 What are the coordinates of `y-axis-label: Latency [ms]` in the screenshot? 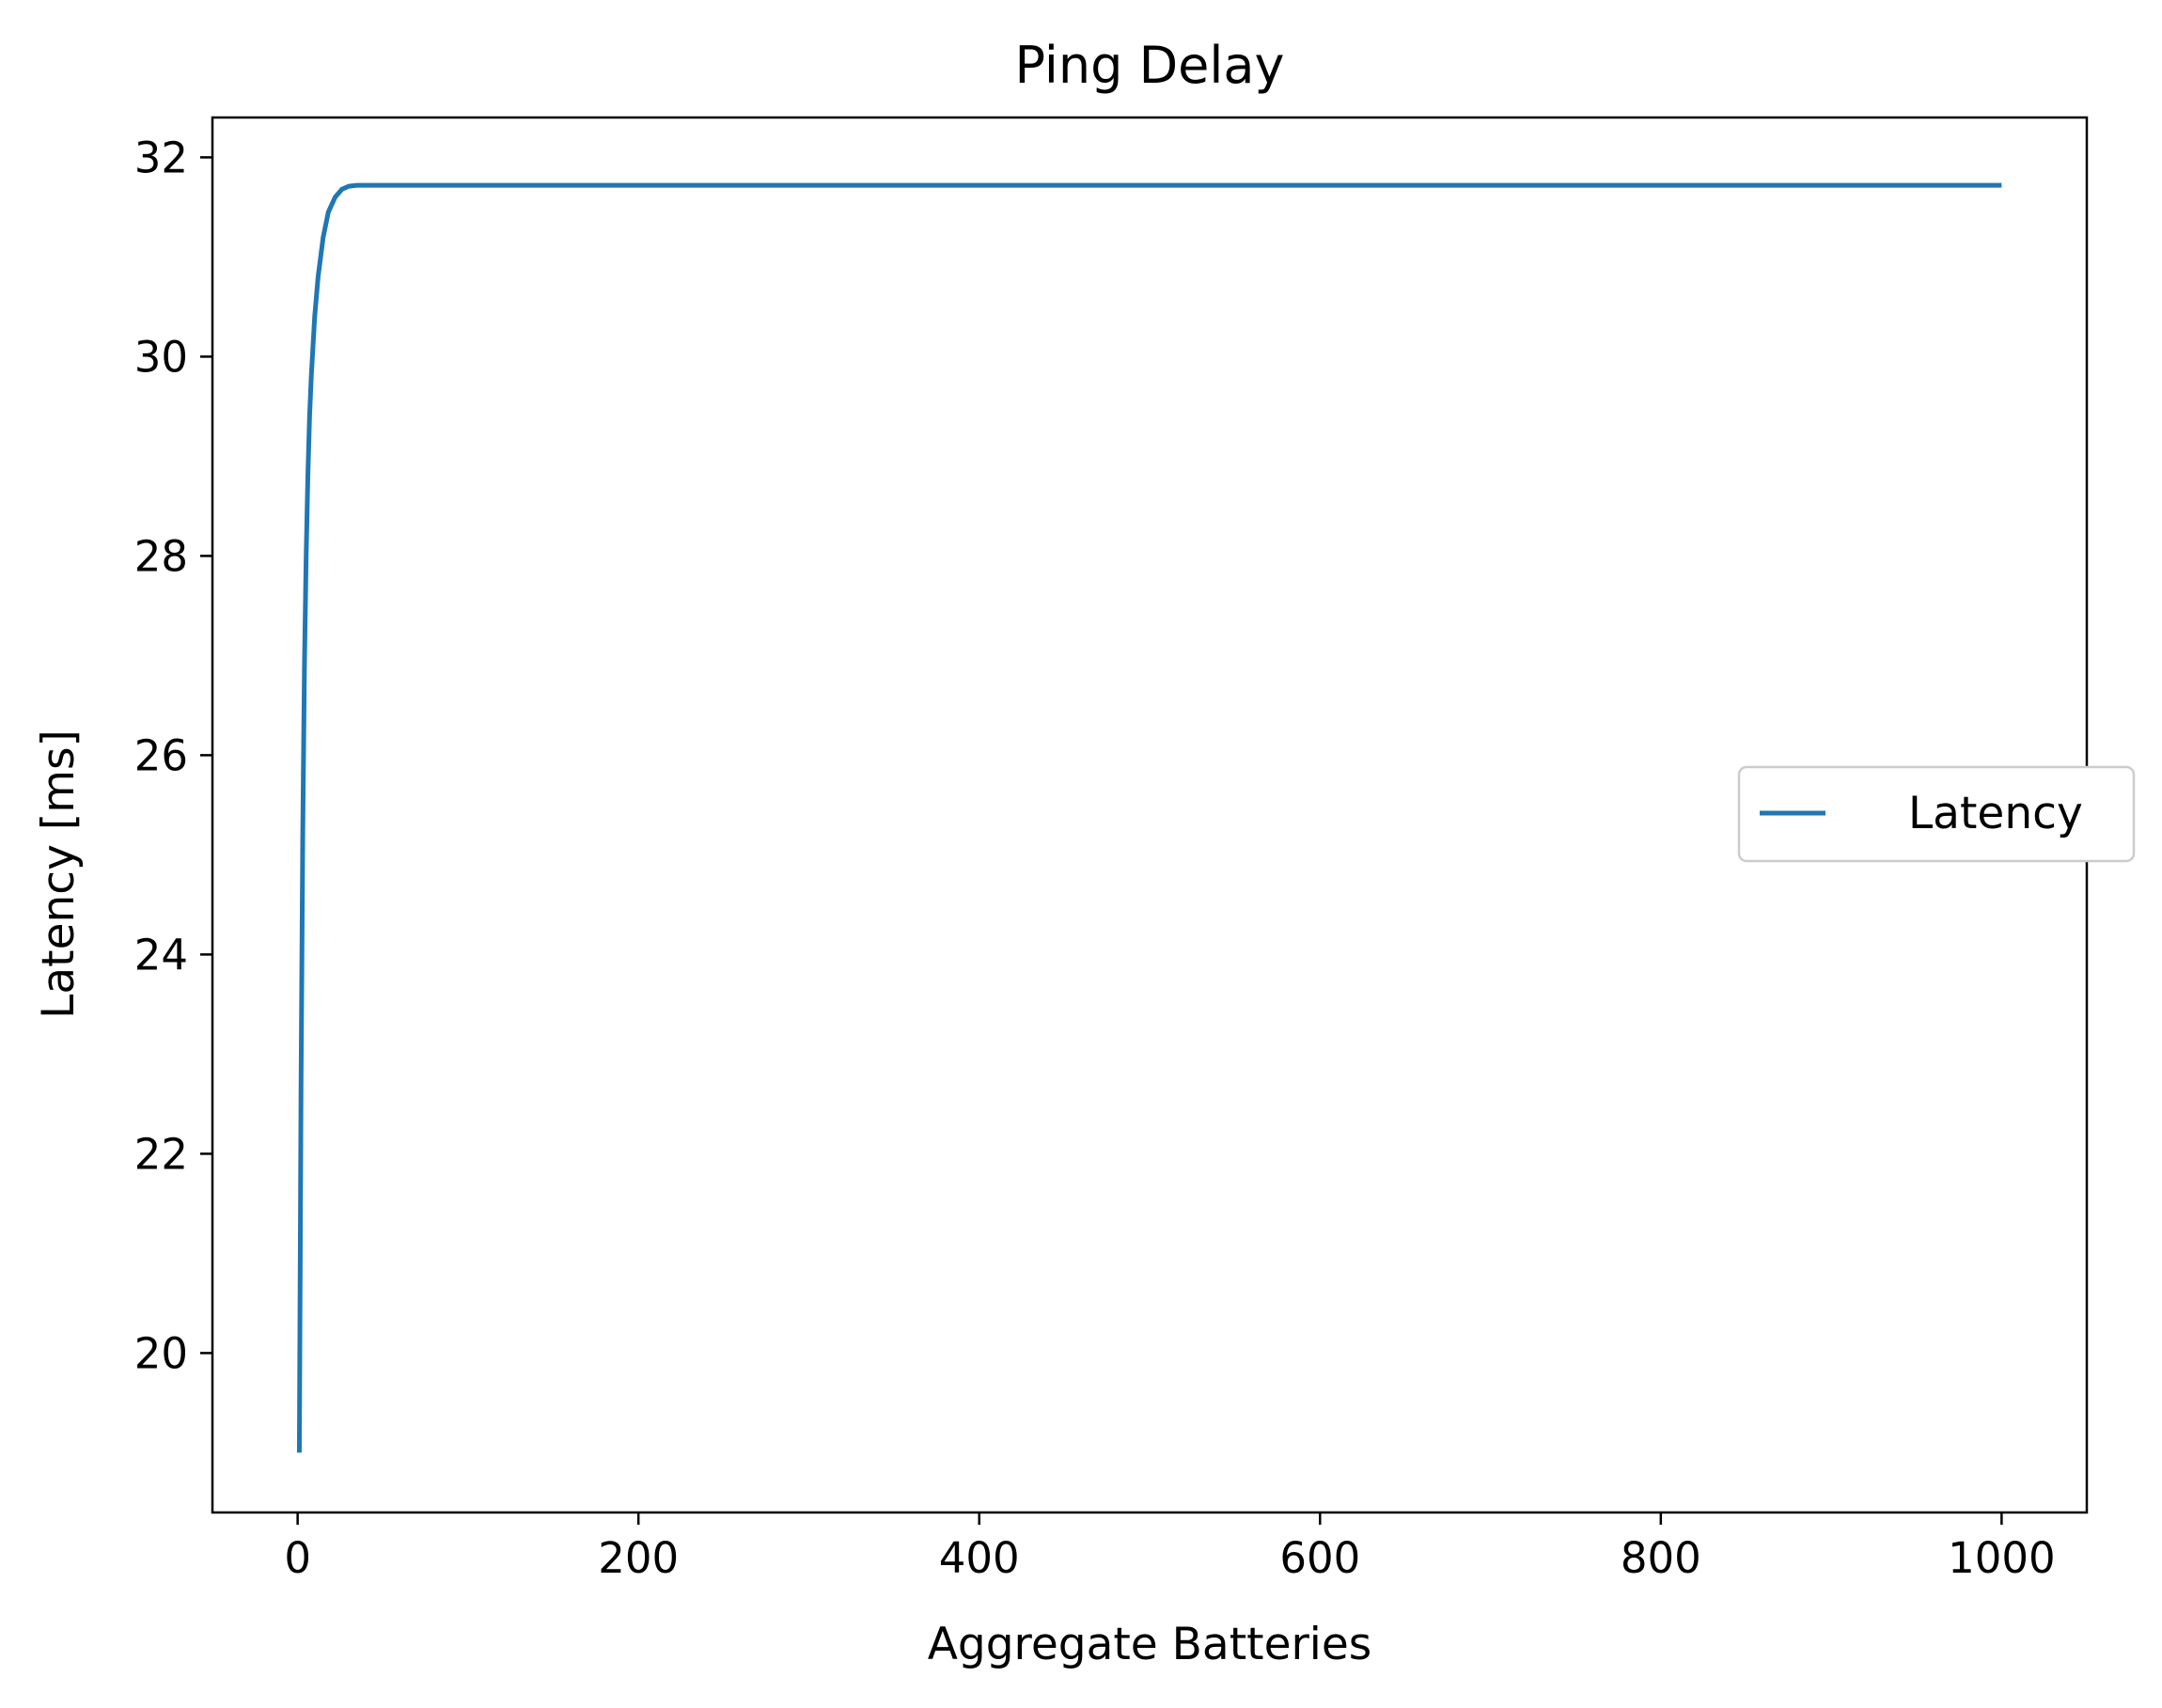 It's located at (59, 874).